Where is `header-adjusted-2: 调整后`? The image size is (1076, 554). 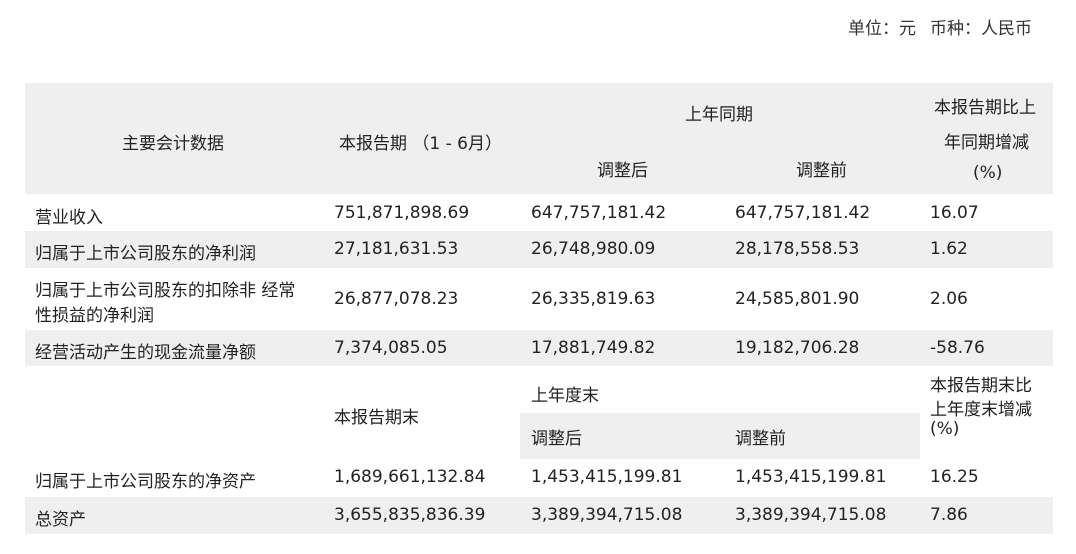
header-adjusted-2: 调整后 is located at coordinates (556, 439).